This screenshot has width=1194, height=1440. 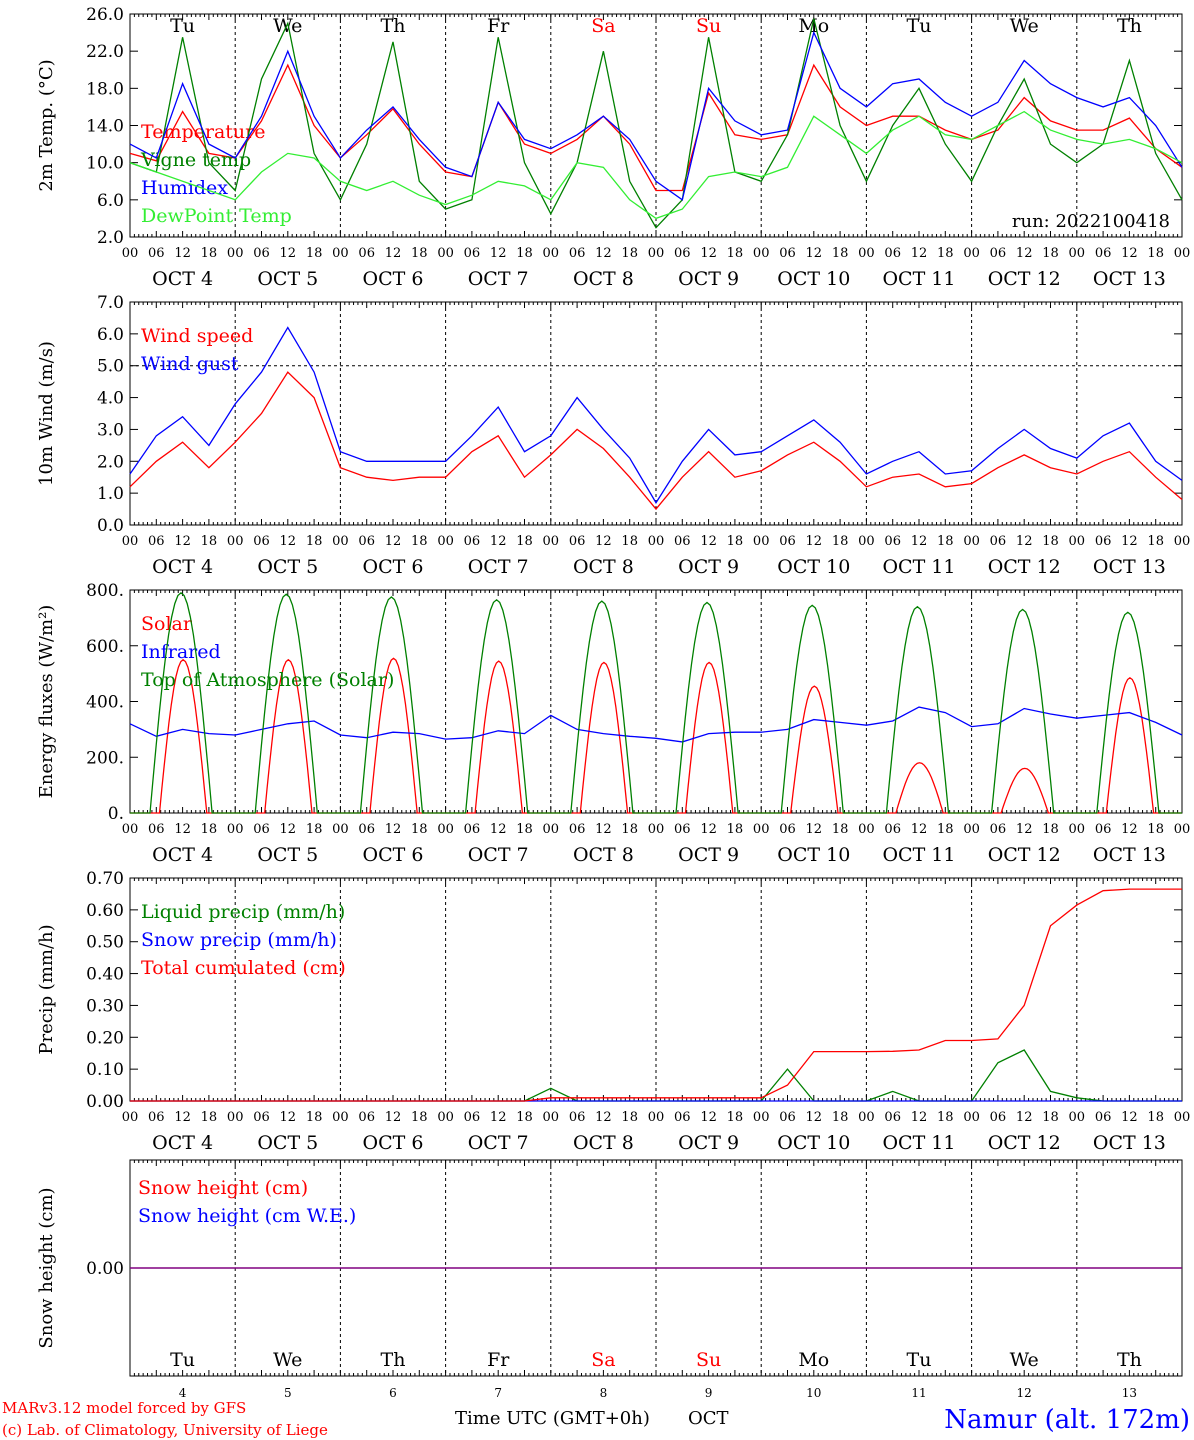 I want to click on legend-entry: Snow height (cm), so click(x=223, y=1188).